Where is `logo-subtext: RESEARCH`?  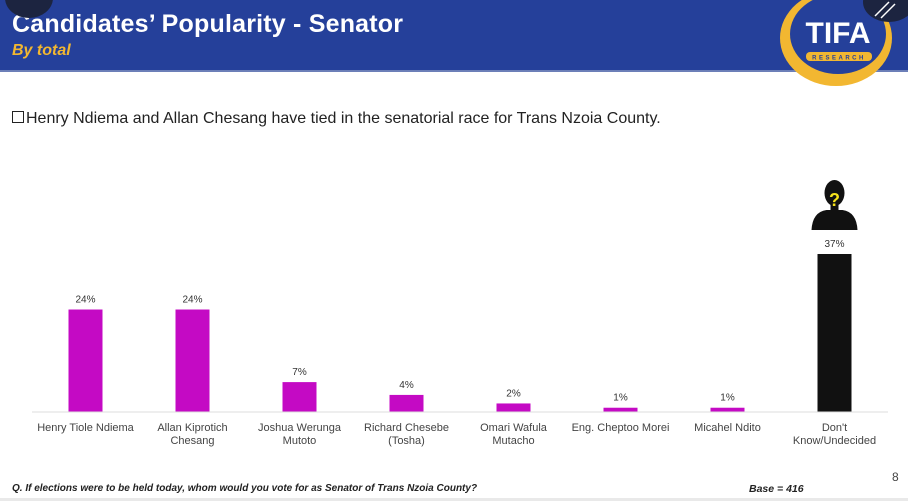 logo-subtext: RESEARCH is located at coordinates (839, 59).